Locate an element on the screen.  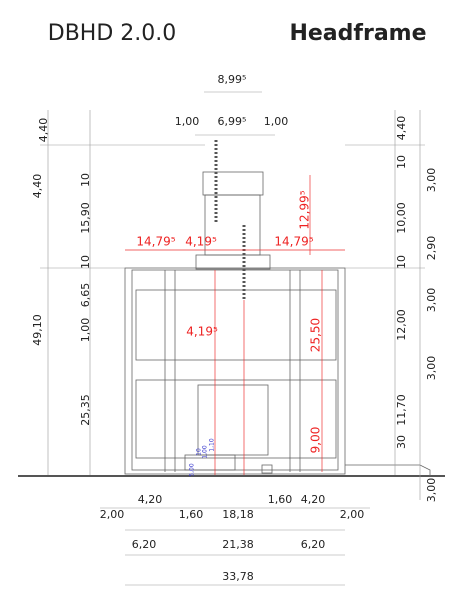
dimension-label: 6,99⁵ is located at coordinates (232, 121).